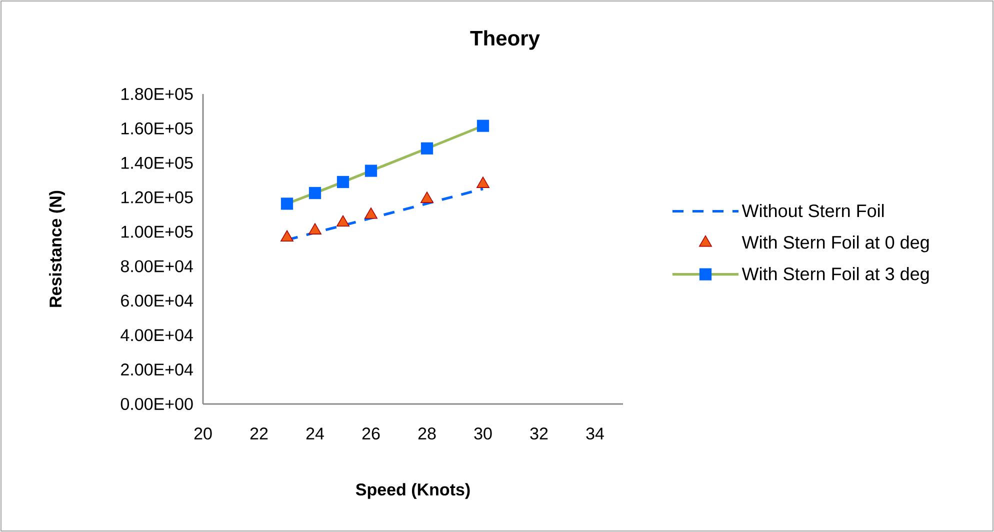 This screenshot has width=994, height=532. Describe the element at coordinates (595, 434) in the screenshot. I see `x-tick-label: 34` at that location.